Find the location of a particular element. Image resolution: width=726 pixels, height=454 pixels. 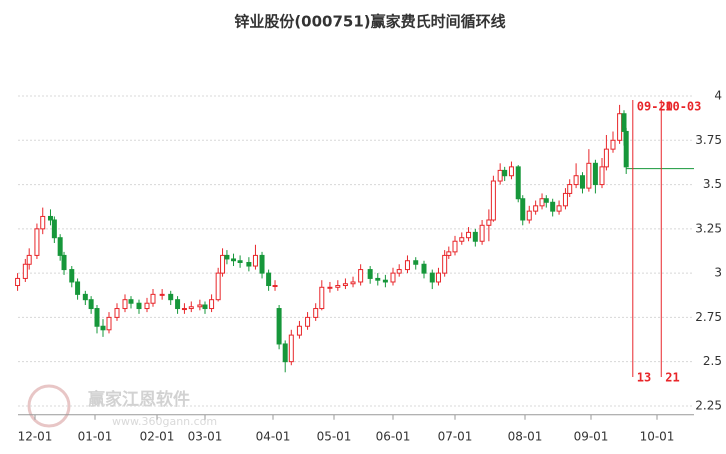

cycle-count: 13 is located at coordinates (644, 378).